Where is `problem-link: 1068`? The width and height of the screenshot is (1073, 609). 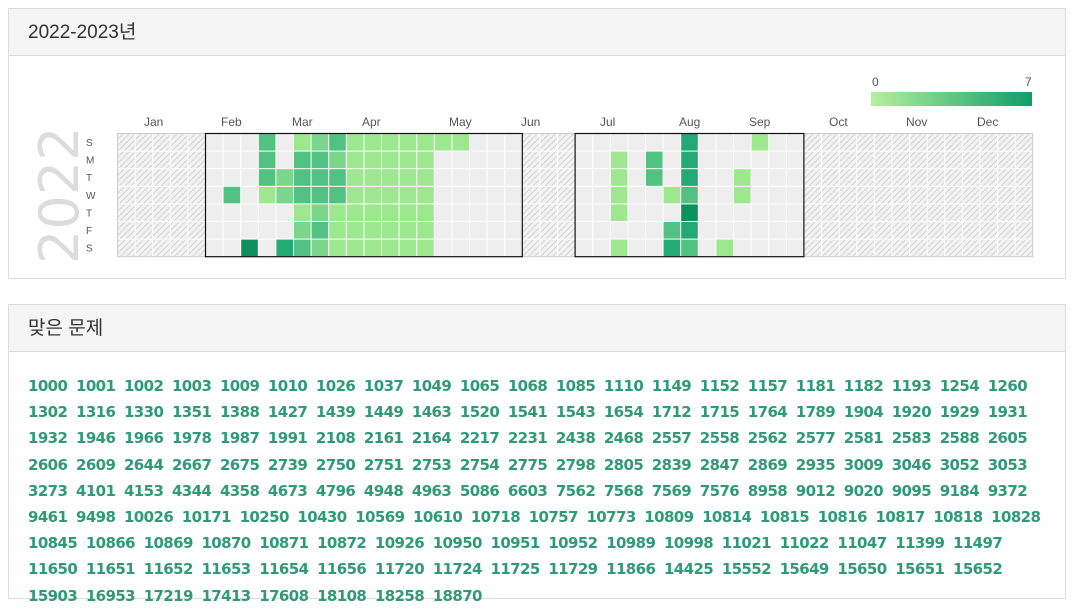 problem-link: 1068 is located at coordinates (527, 386).